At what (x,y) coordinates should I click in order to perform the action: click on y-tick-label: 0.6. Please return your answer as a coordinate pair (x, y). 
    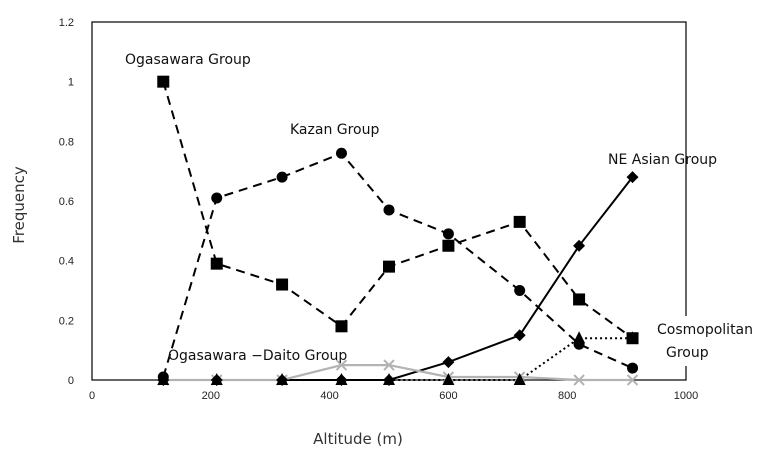
    Looking at the image, I should click on (66, 202).